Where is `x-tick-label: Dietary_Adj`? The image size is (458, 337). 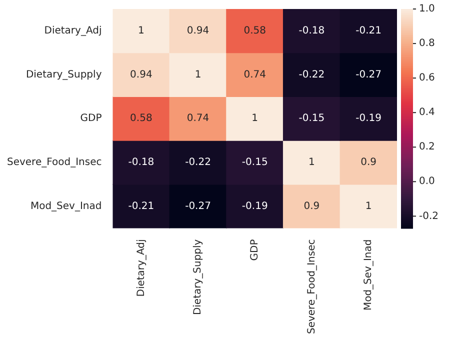 x-tick-label: Dietary_Adj is located at coordinates (141, 268).